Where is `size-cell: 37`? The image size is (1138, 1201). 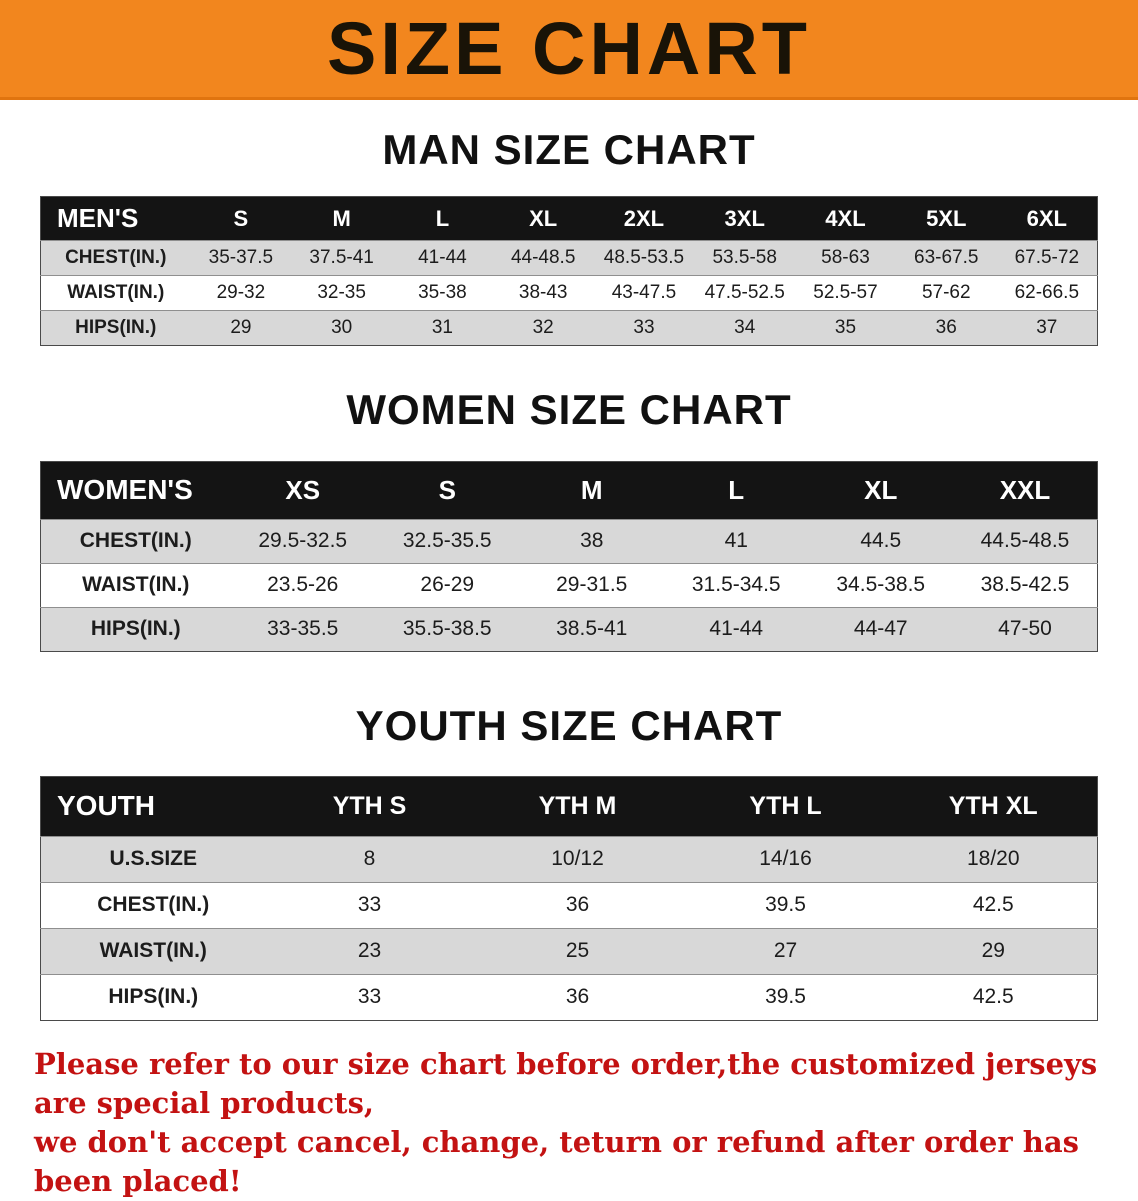
size-cell: 37 is located at coordinates (1047, 328).